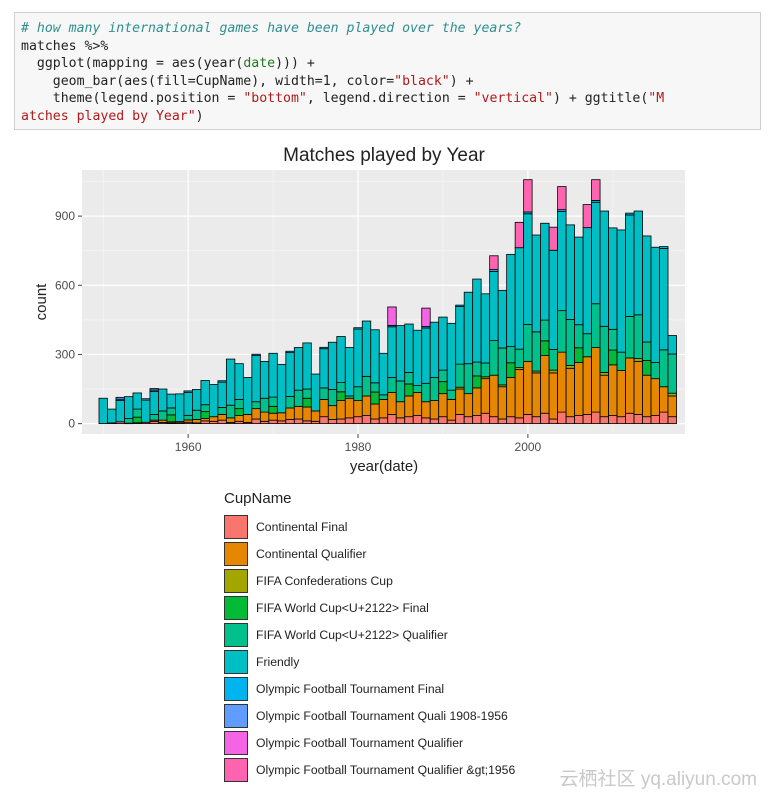 The height and width of the screenshot is (801, 771). I want to click on code-token: matches %>%, so click(65, 46).